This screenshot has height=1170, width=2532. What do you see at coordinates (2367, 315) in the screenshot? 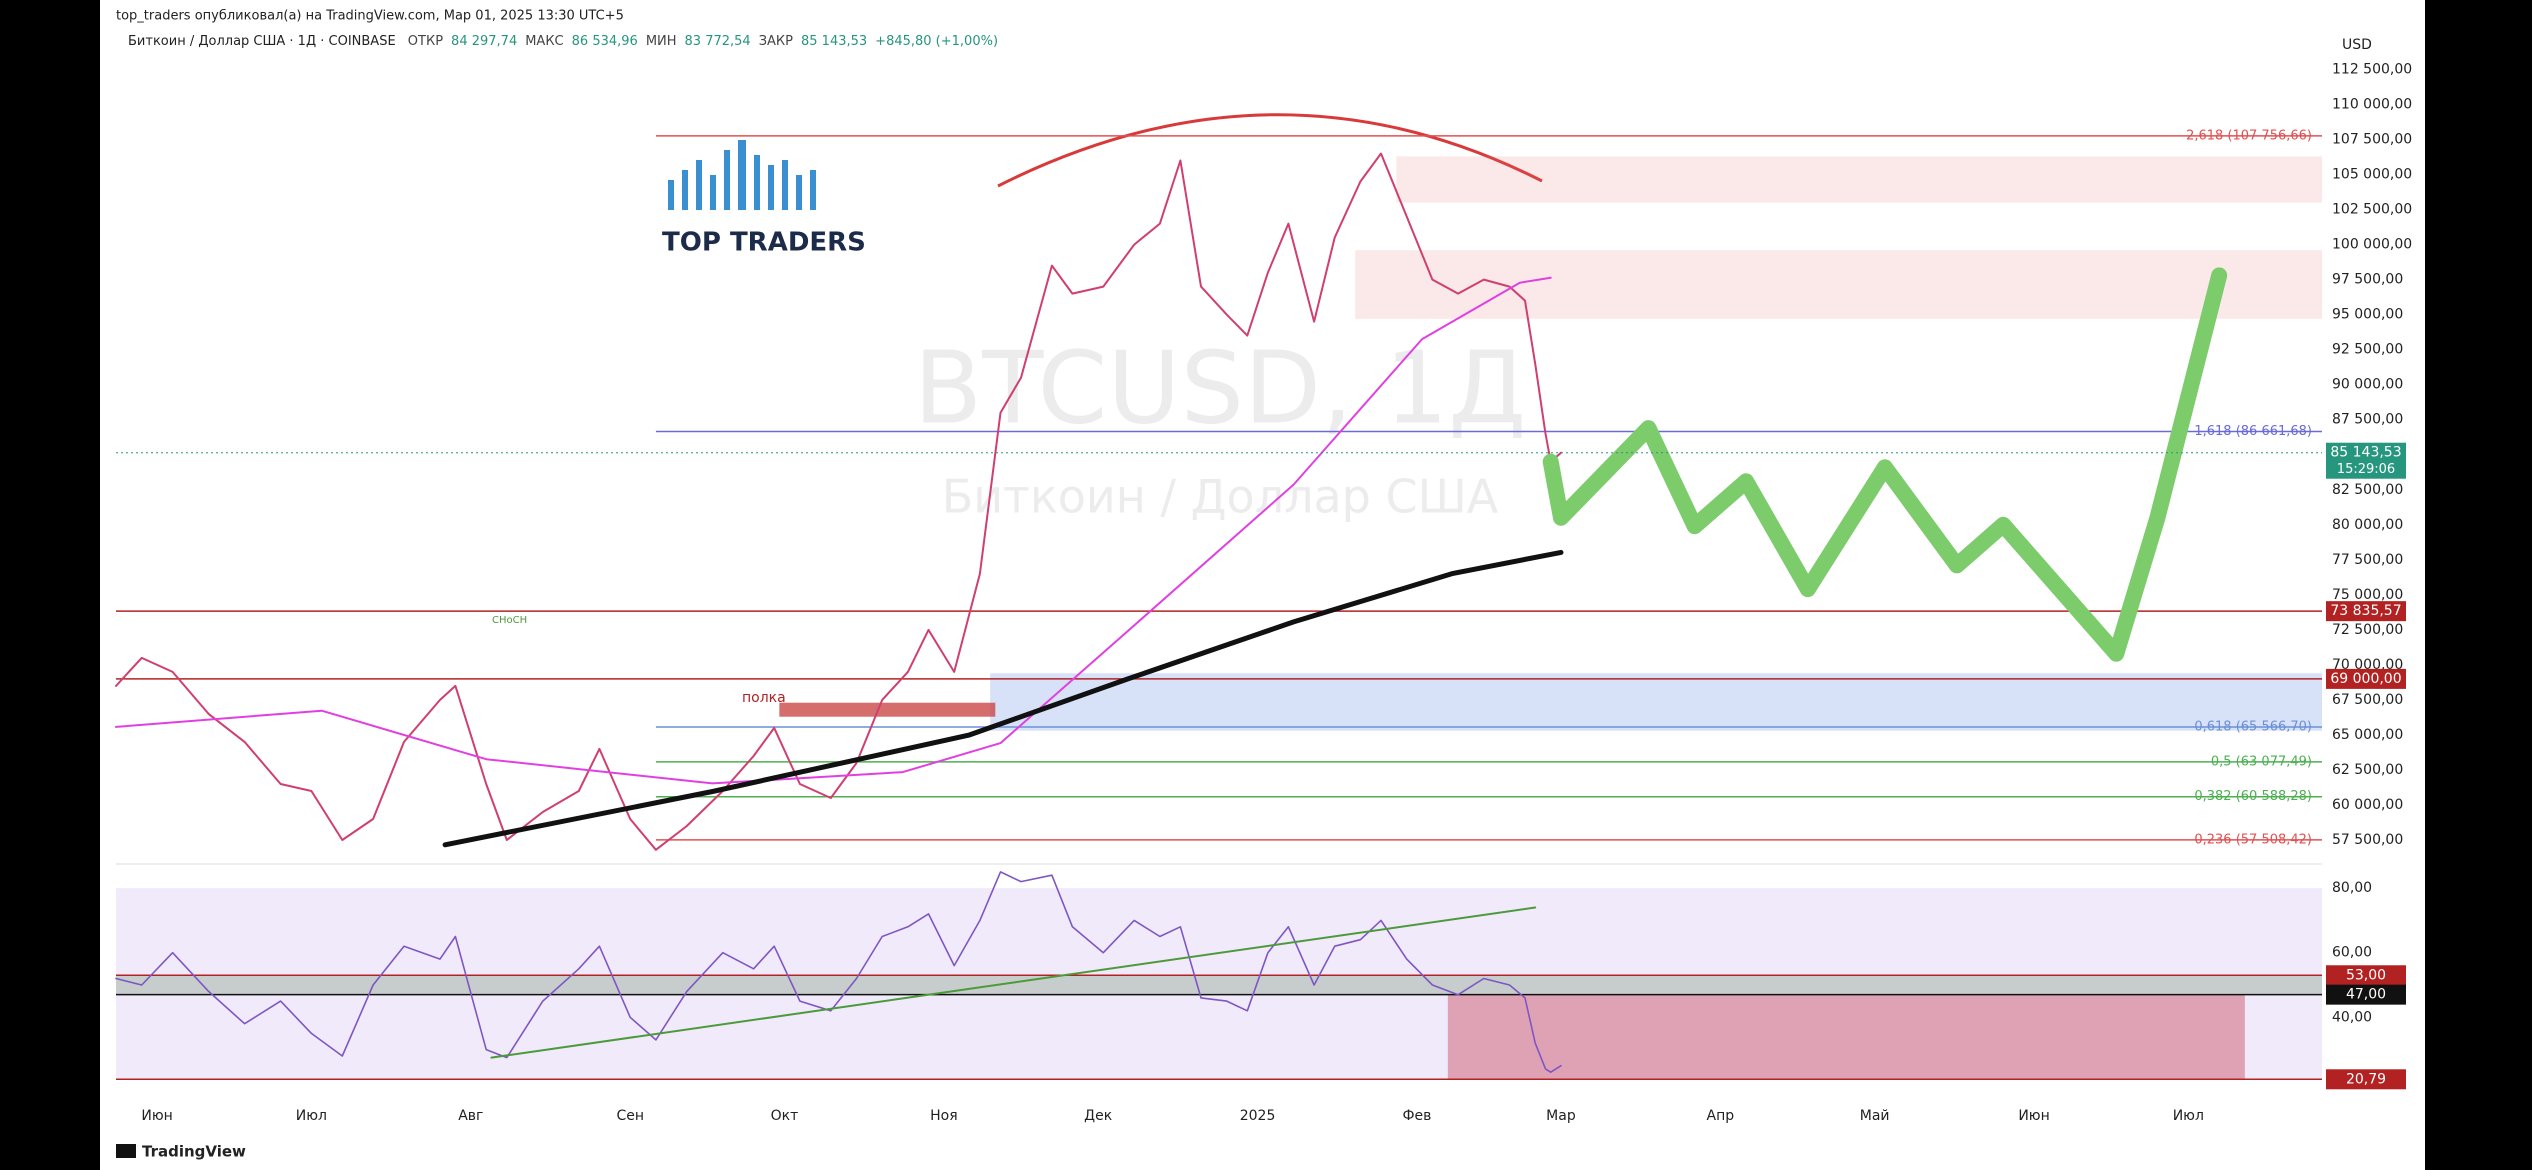
I see `y-tick-label: 95 000,00` at bounding box center [2367, 315].